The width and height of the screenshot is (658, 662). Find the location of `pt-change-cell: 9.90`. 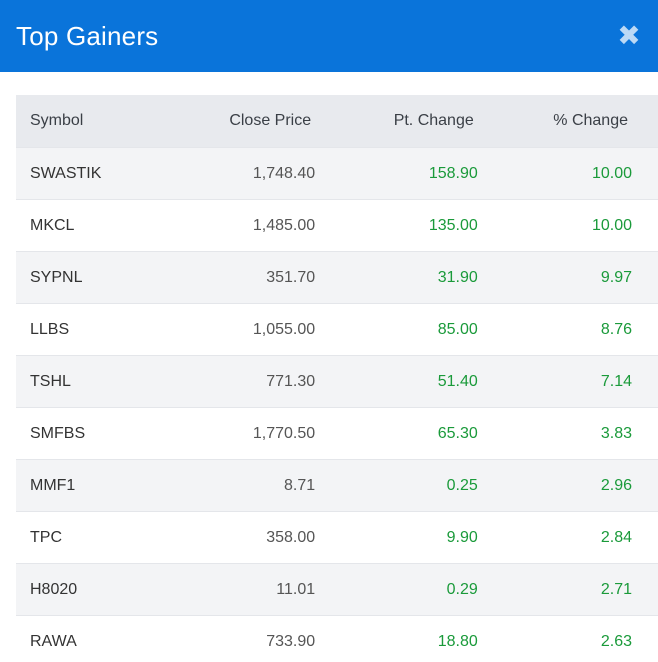

pt-change-cell: 9.90 is located at coordinates (396, 537).